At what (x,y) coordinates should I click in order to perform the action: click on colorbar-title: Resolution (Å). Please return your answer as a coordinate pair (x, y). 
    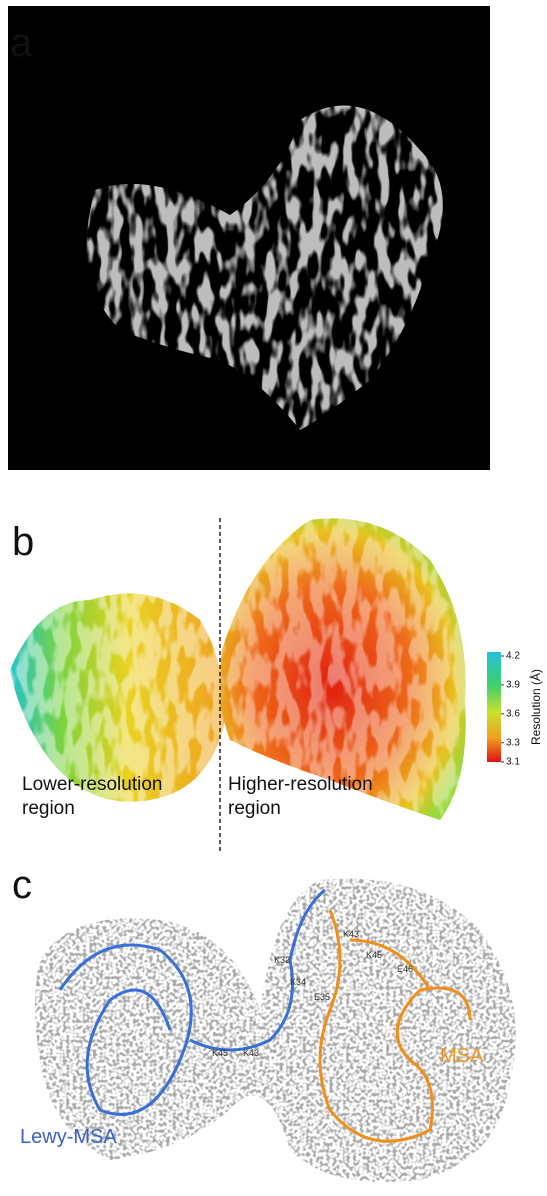
    Looking at the image, I should click on (535, 707).